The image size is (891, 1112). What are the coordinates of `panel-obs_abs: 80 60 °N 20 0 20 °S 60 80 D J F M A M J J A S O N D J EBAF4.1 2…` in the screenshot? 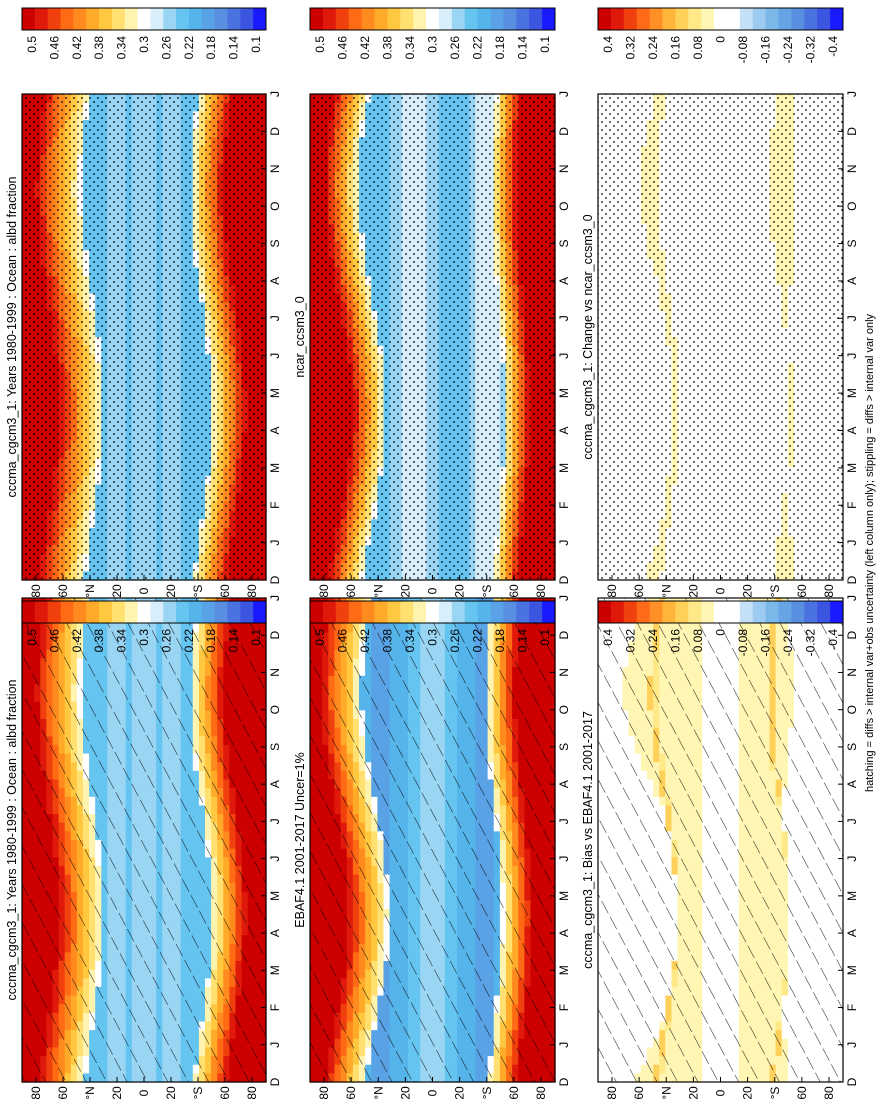 It's located at (432, 847).